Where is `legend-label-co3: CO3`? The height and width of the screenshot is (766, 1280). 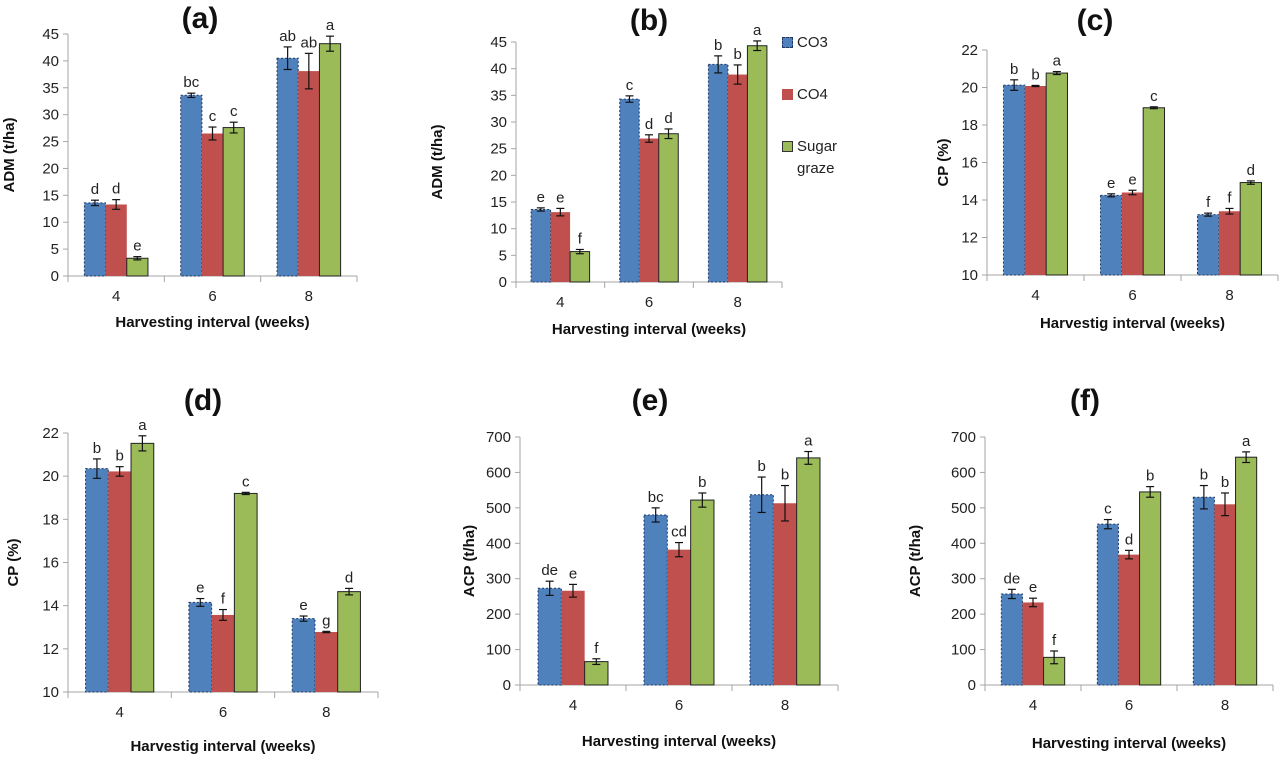 legend-label-co3: CO3 is located at coordinates (812, 42).